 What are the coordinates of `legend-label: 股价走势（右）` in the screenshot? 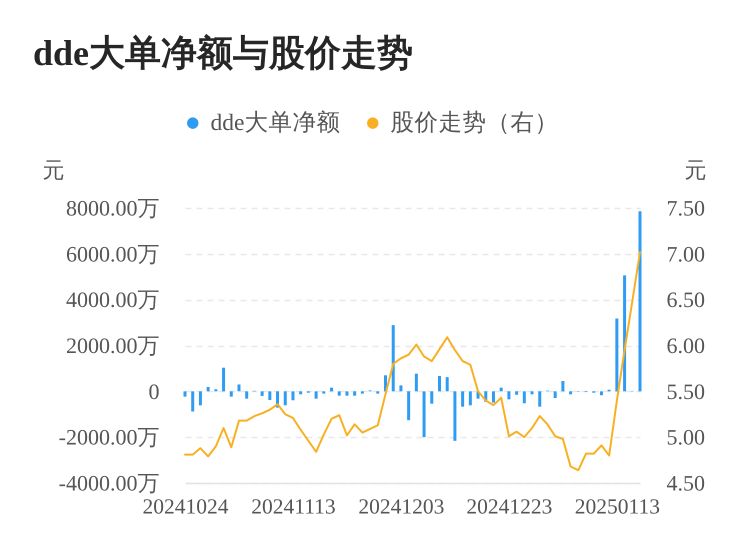 It's located at (474, 123).